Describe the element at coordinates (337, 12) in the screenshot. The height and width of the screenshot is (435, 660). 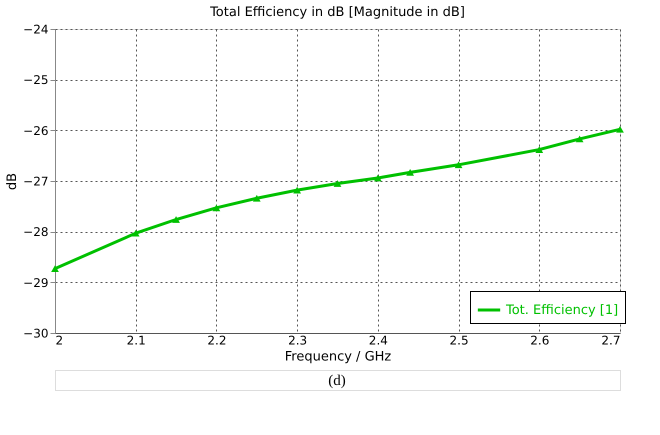
I see `chart-title: Total Efficiency in dB [Magnitude in dB]` at that location.